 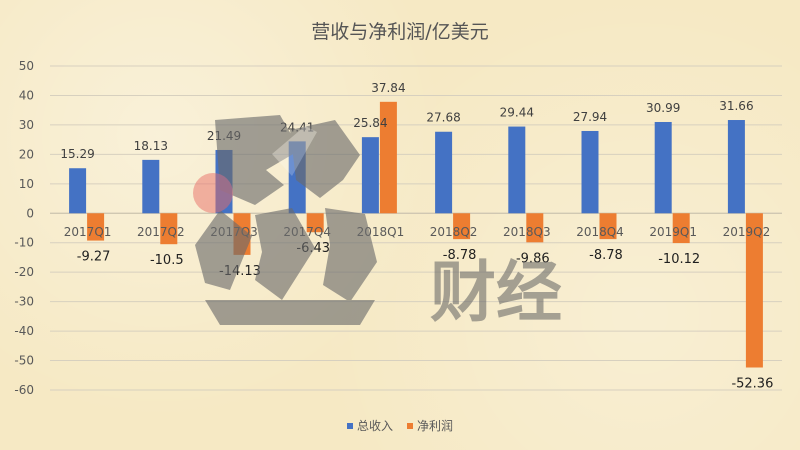 What do you see at coordinates (77, 154) in the screenshot?
I see `revenue-data-label: 15.29` at bounding box center [77, 154].